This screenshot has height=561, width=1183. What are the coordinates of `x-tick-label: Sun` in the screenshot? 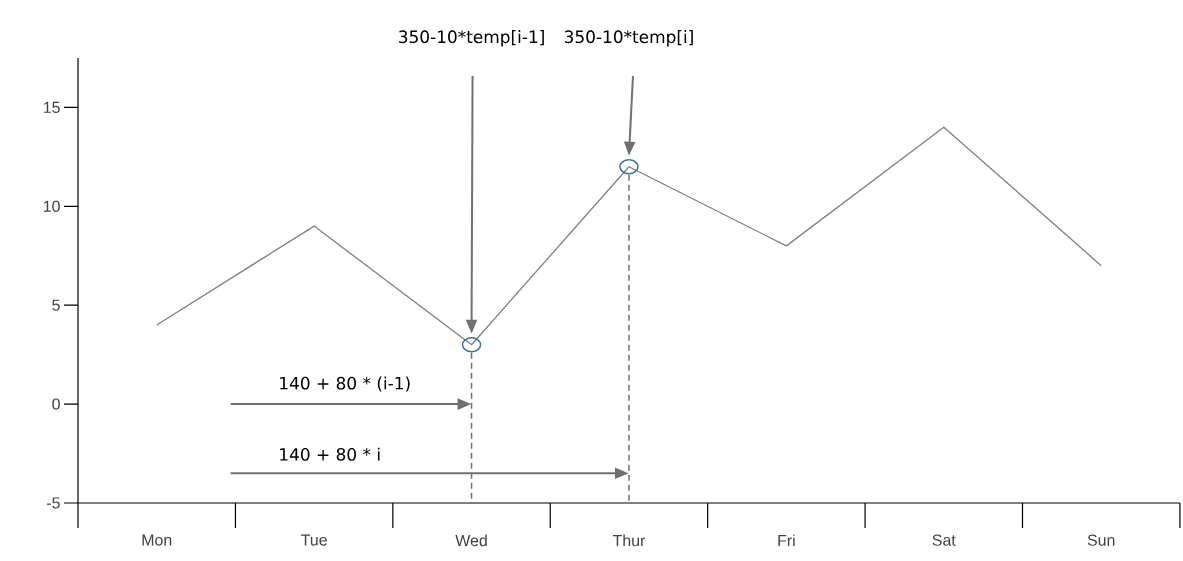 It's located at (1101, 540).